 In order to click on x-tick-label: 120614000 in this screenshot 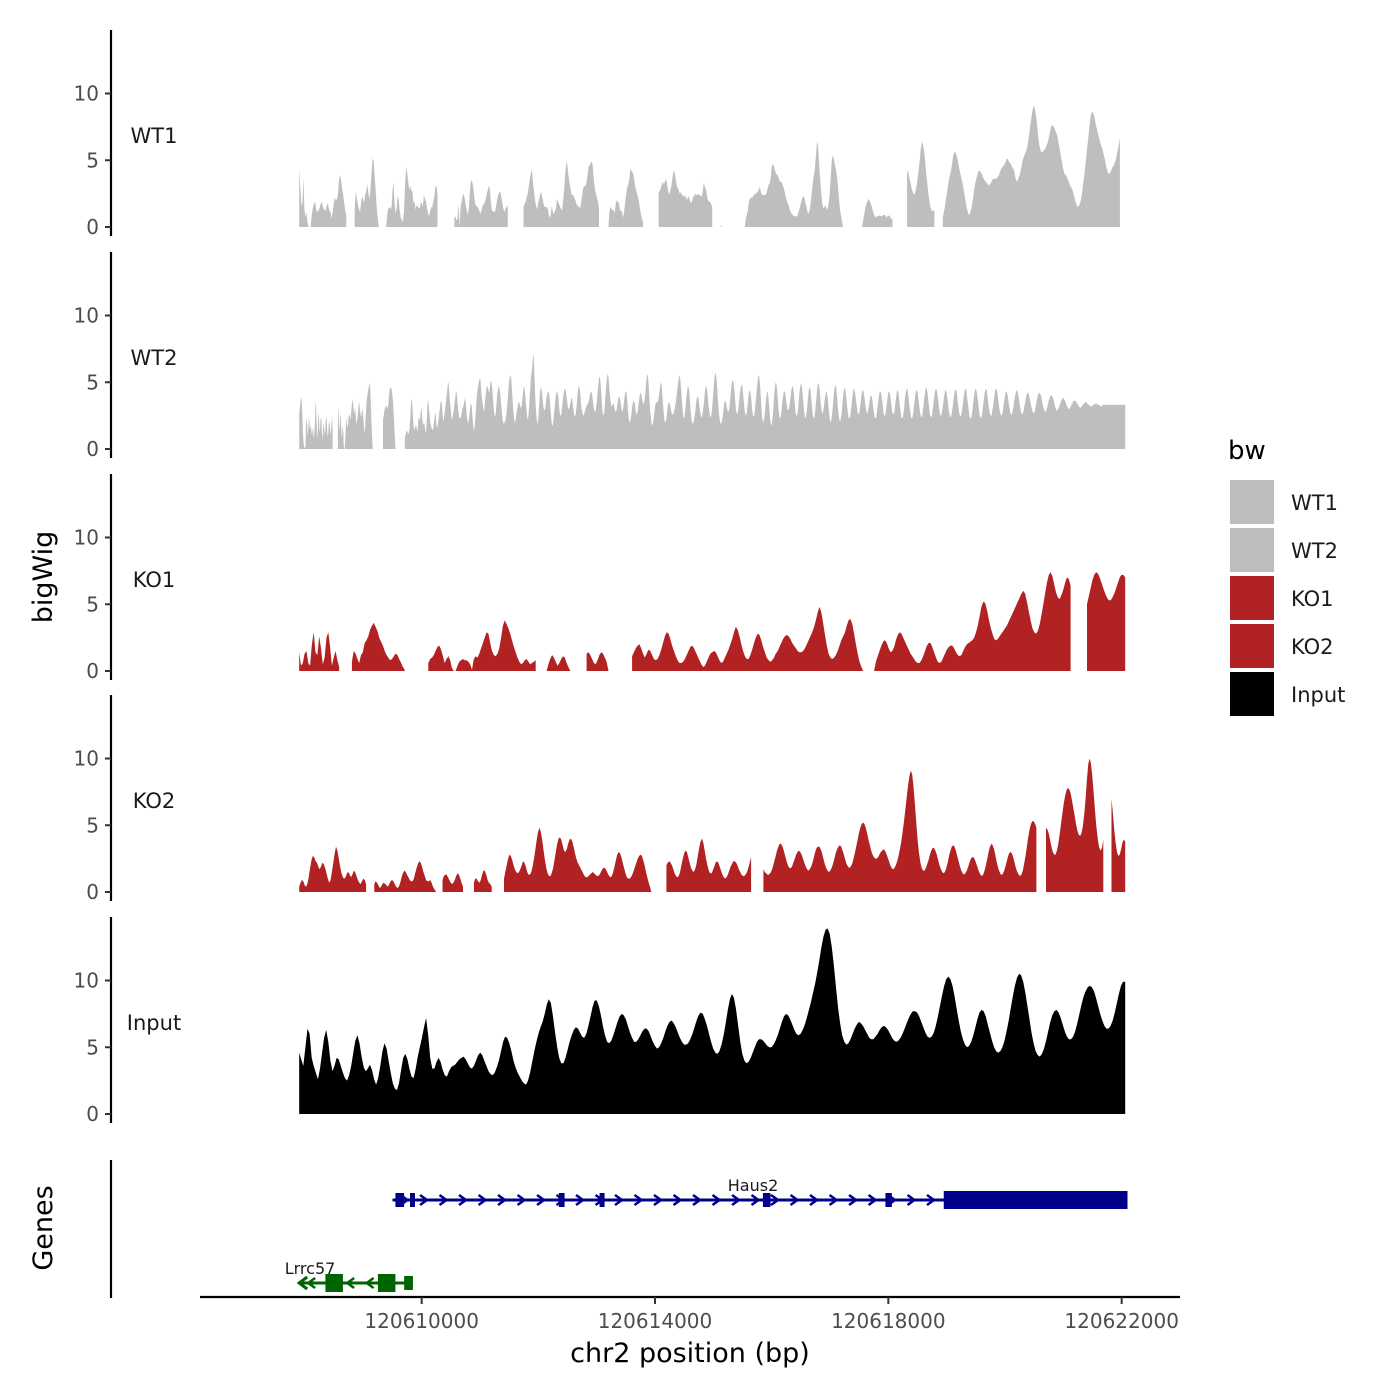, I will do `click(655, 1321)`.